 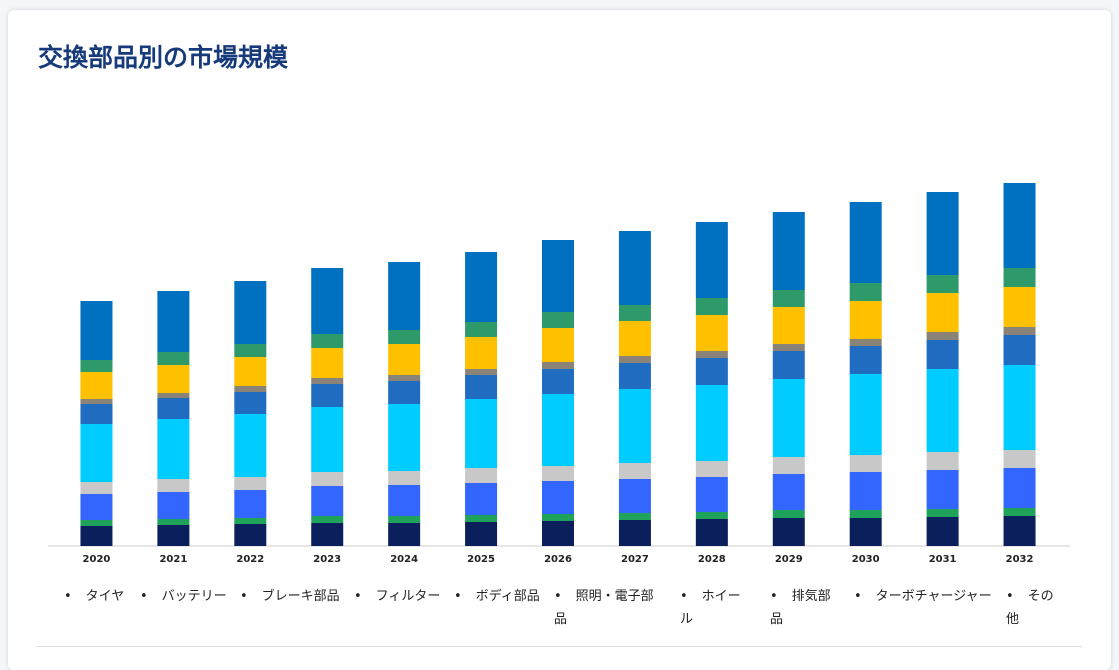 What do you see at coordinates (712, 559) in the screenshot?
I see `x-tick-label: 2028` at bounding box center [712, 559].